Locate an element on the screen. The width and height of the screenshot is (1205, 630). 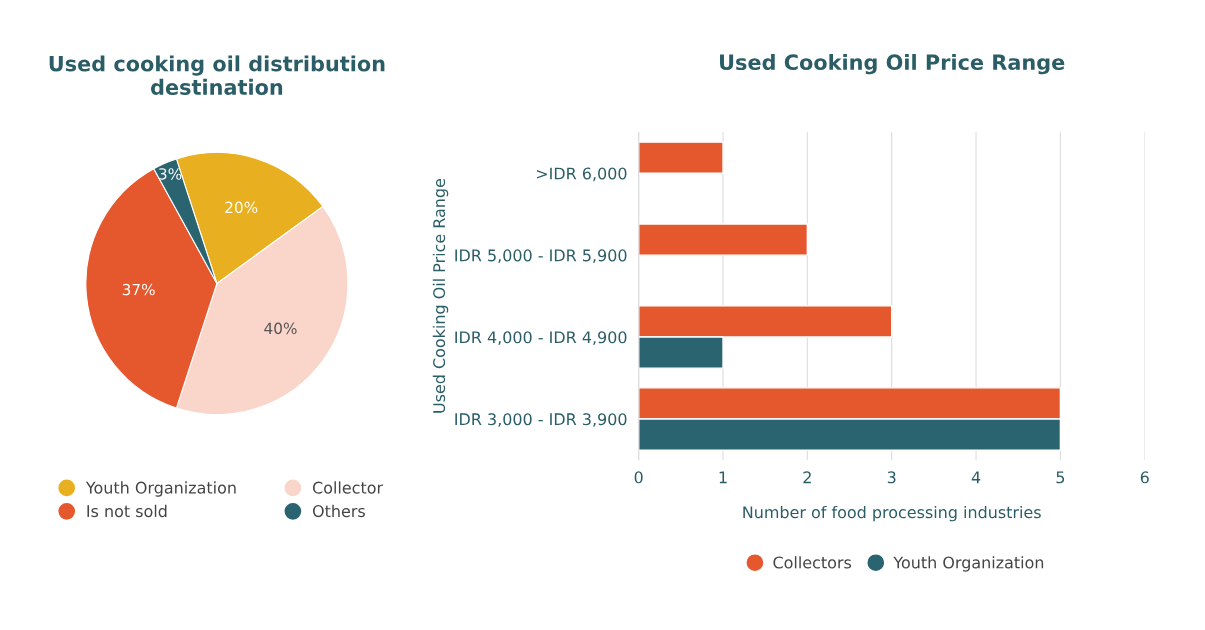
y-tick-label: >IDR 6,000 is located at coordinates (581, 174).